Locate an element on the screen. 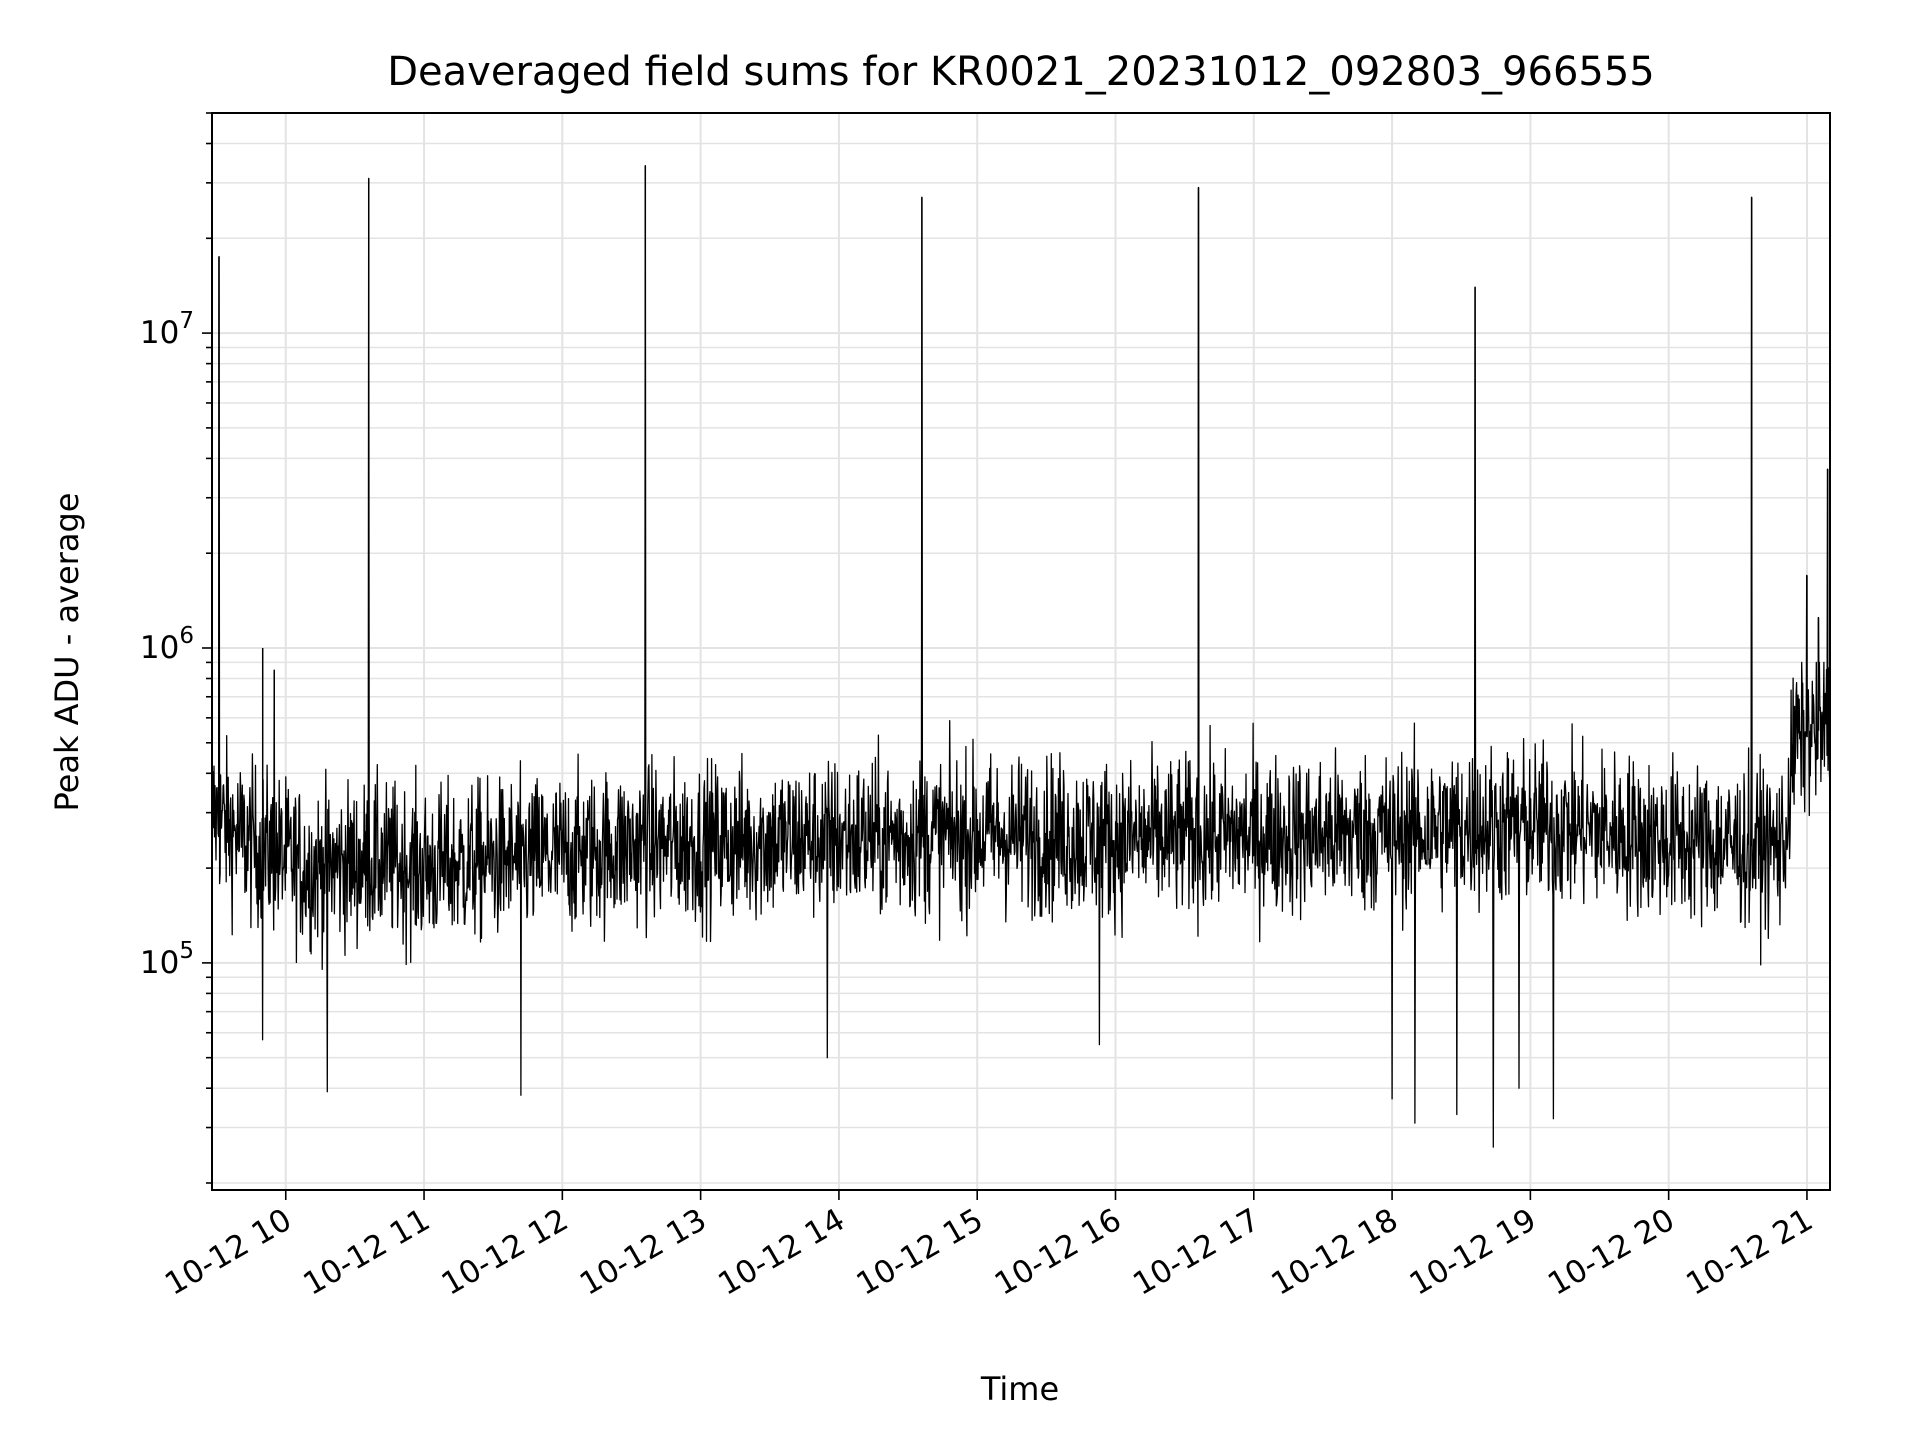 The height and width of the screenshot is (1440, 1920). y-tick-label: 10⁵ is located at coordinates (167, 959).